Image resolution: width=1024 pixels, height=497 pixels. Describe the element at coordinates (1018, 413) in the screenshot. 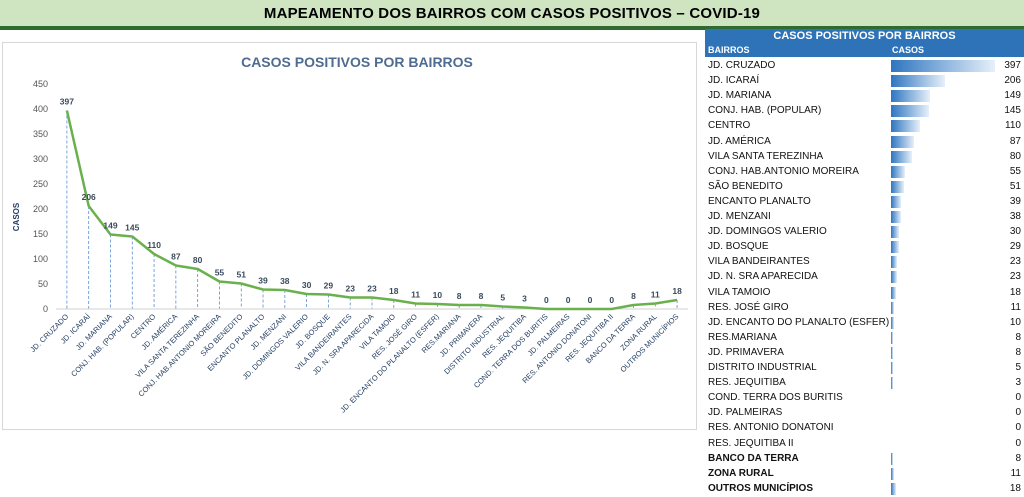

I see `row-casos-value: 0` at that location.